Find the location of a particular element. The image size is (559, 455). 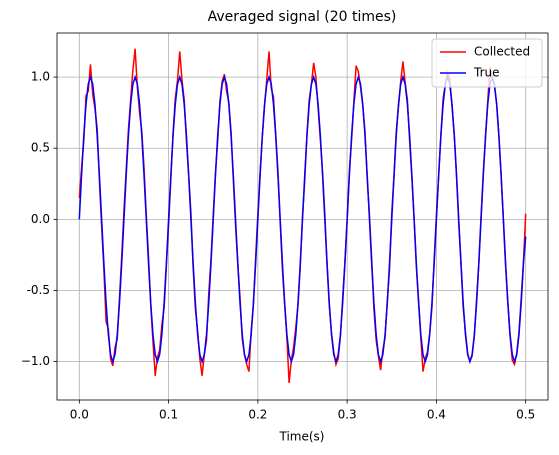

legend-label: Collected is located at coordinates (502, 52).